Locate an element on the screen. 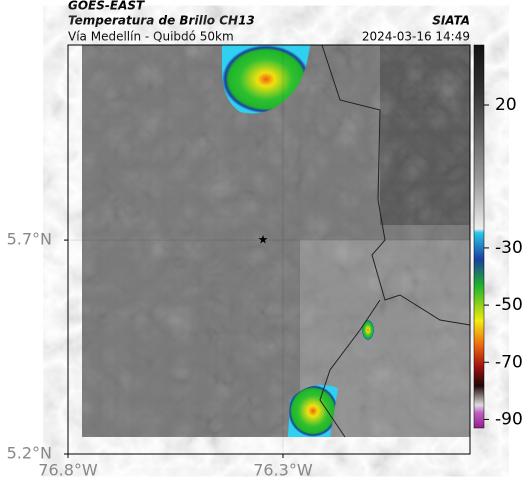 This screenshot has height=495, width=526. agency: SIATA is located at coordinates (451, 21).